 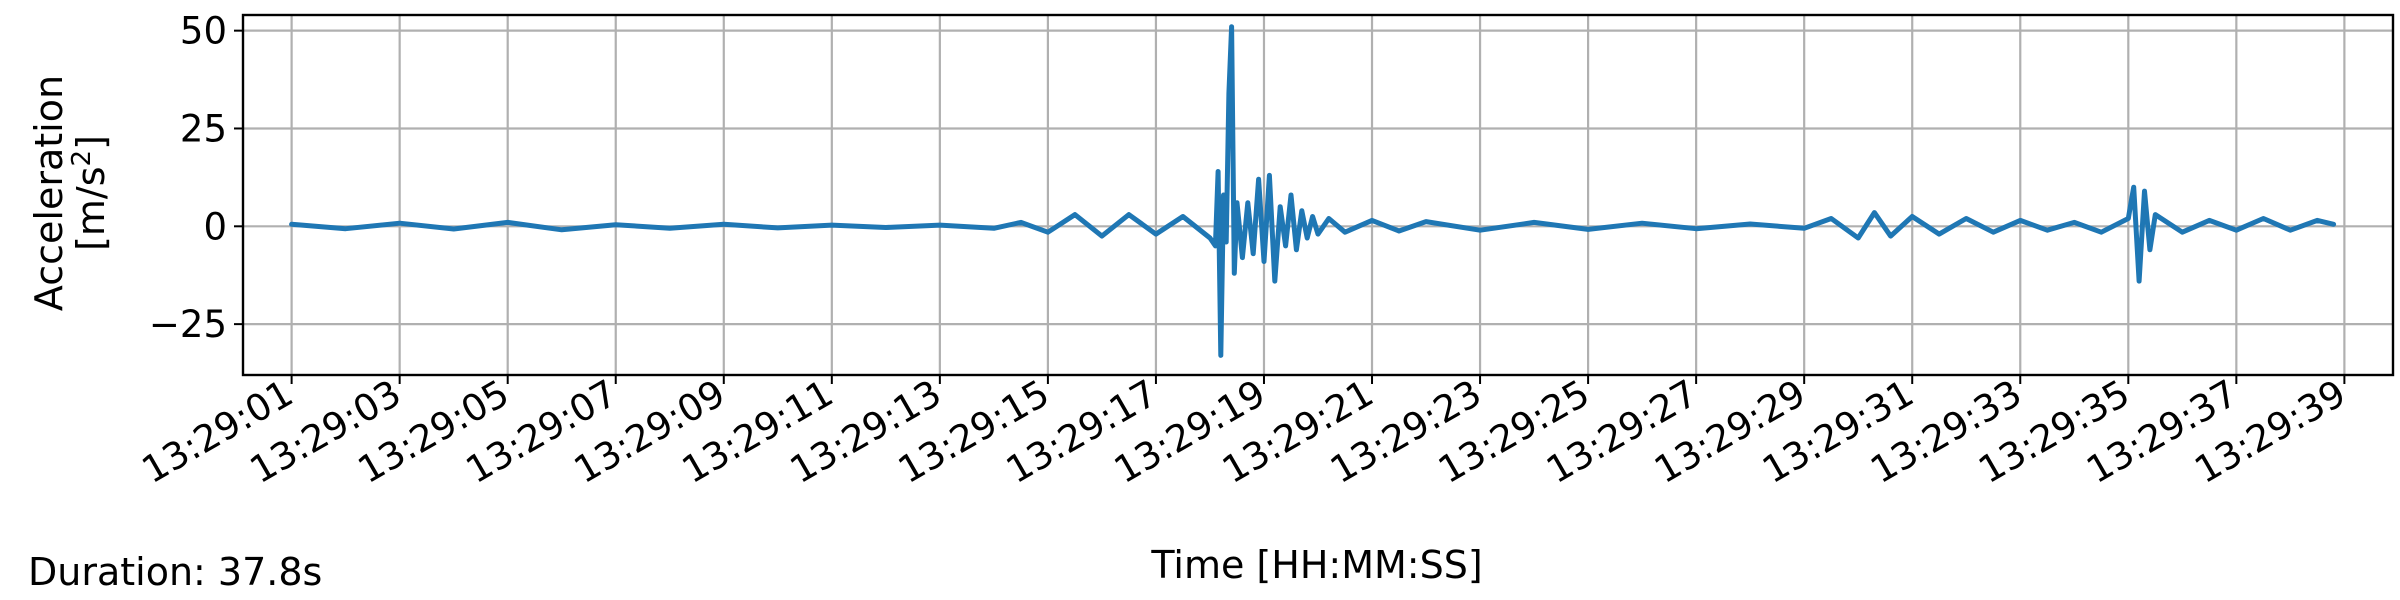 I want to click on y-axis-ticks: 50 25 0 −25, so click(x=196, y=178).